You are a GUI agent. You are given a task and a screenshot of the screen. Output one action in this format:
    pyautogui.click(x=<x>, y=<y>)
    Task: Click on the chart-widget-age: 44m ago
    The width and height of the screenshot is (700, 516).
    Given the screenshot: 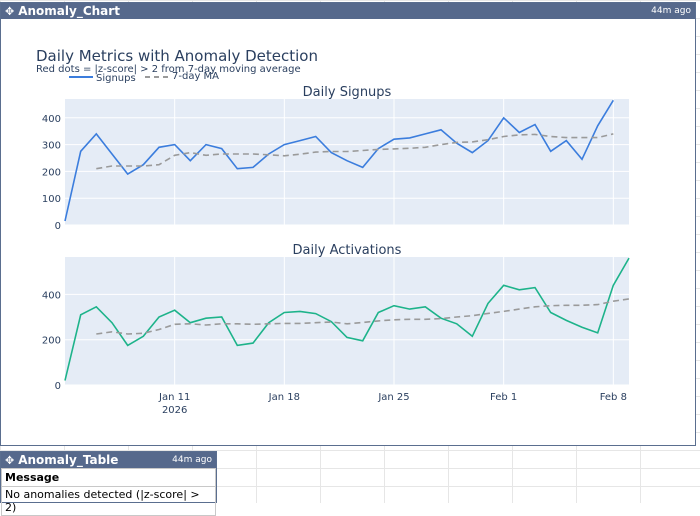 What is the action you would take?
    pyautogui.click(x=671, y=11)
    